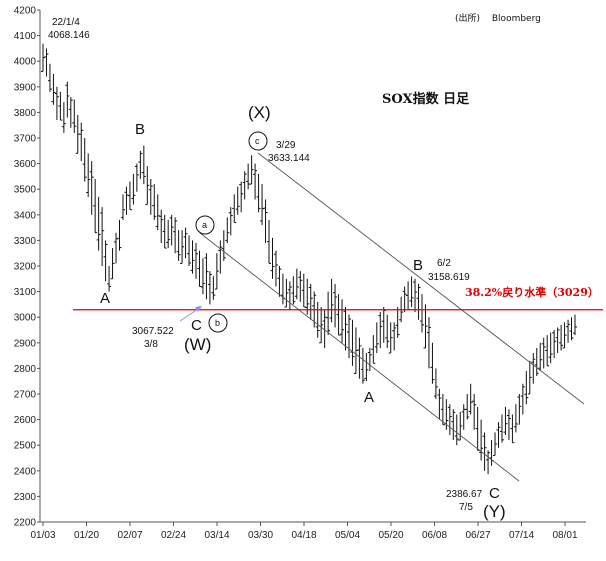 The width and height of the screenshot is (606, 561). What do you see at coordinates (464, 494) in the screenshot?
I see `y-value-label: 2386.67` at bounding box center [464, 494].